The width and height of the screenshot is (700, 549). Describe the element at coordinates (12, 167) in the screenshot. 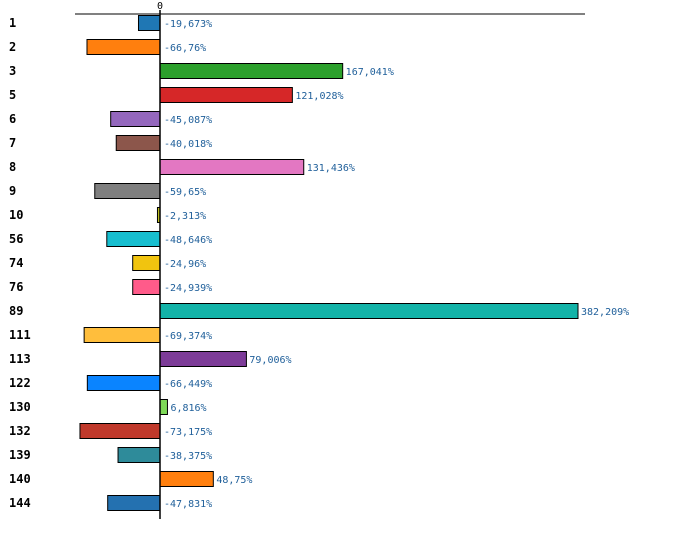

I see `category-label: 8` at that location.